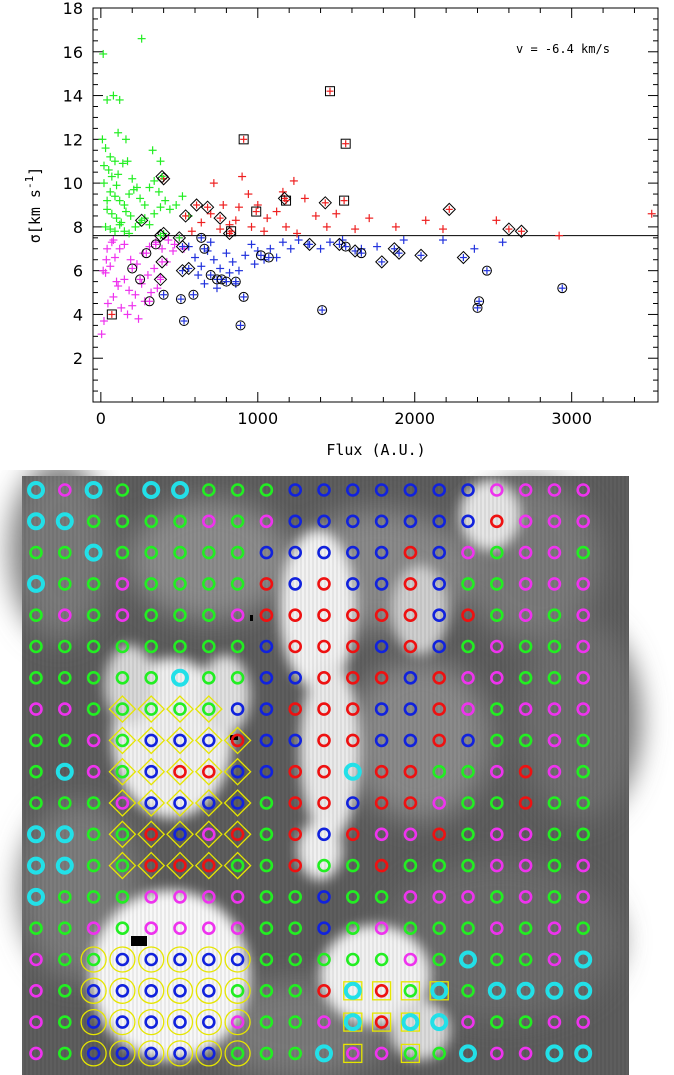 This screenshot has width=674, height=1075. Describe the element at coordinates (73, 96) in the screenshot. I see `y-tick-label: 14` at that location.